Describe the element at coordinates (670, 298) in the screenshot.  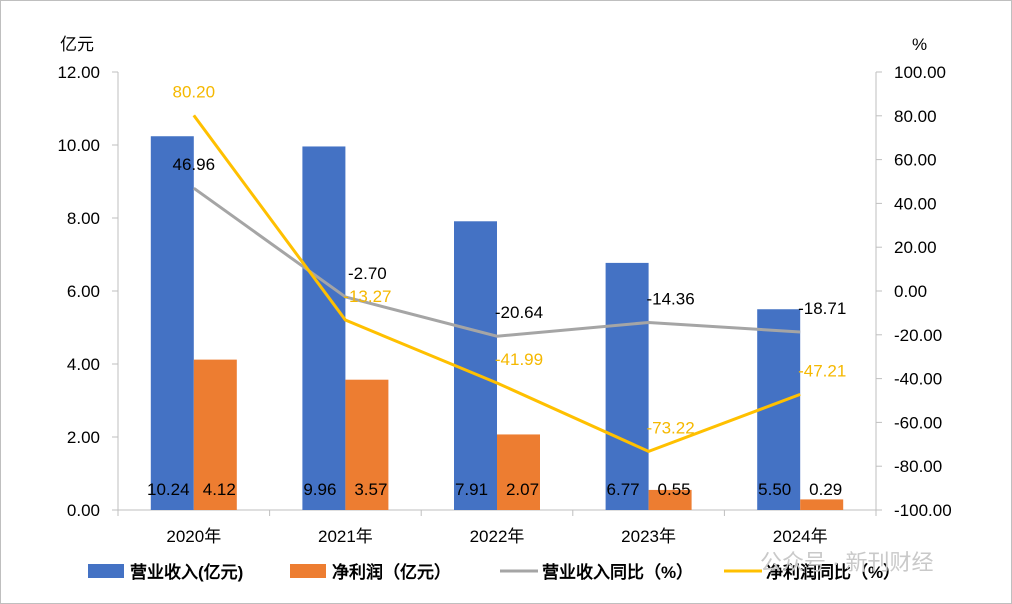
I see `line-value-label: -14.36` at that location.